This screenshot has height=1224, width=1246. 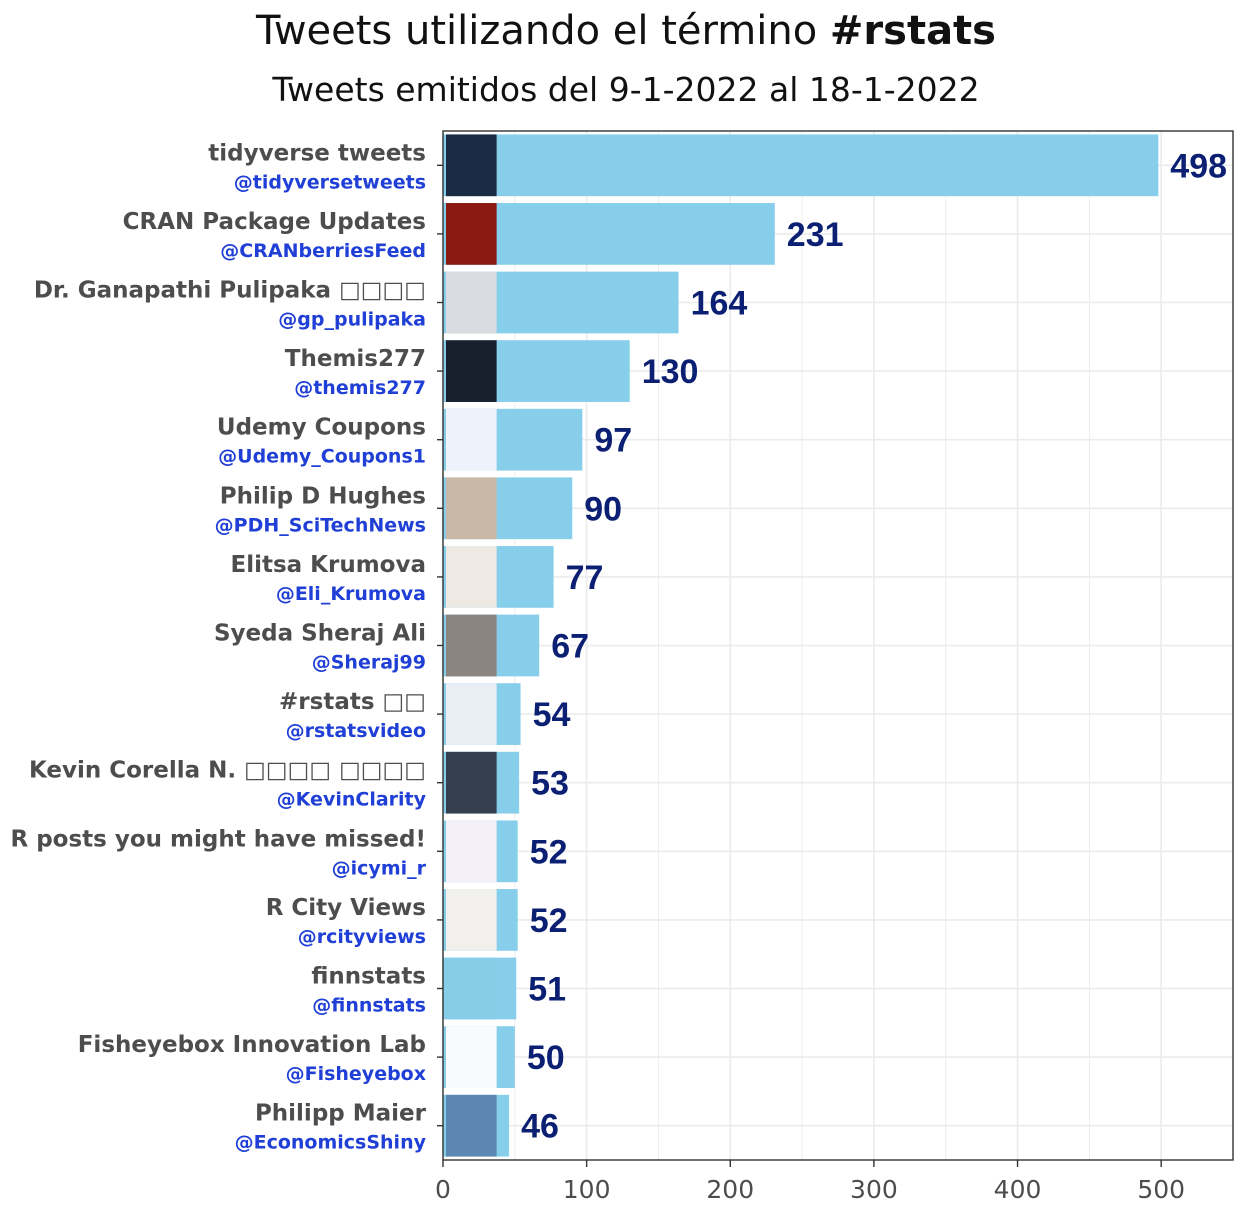 I want to click on person-photo-icon, so click(x=471, y=782).